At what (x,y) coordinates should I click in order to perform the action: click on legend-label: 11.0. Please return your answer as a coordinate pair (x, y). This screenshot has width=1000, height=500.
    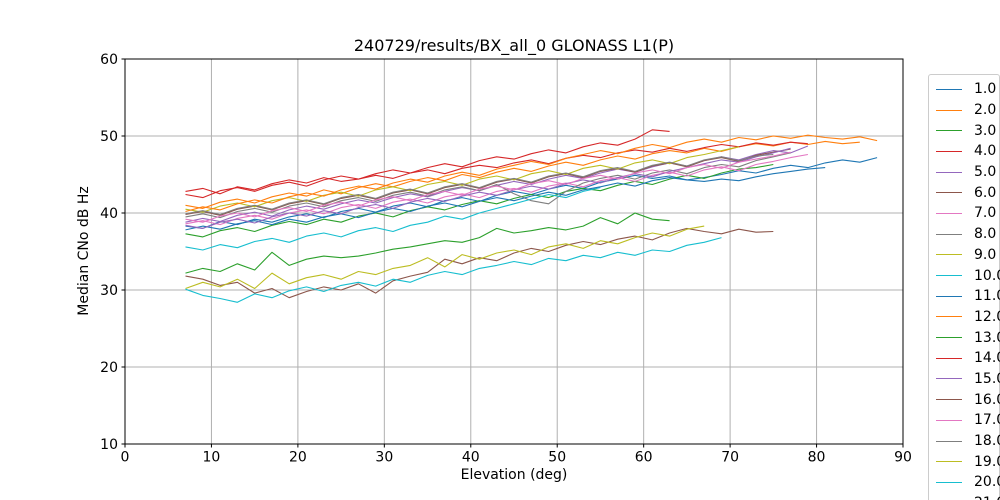
    Looking at the image, I should click on (987, 296).